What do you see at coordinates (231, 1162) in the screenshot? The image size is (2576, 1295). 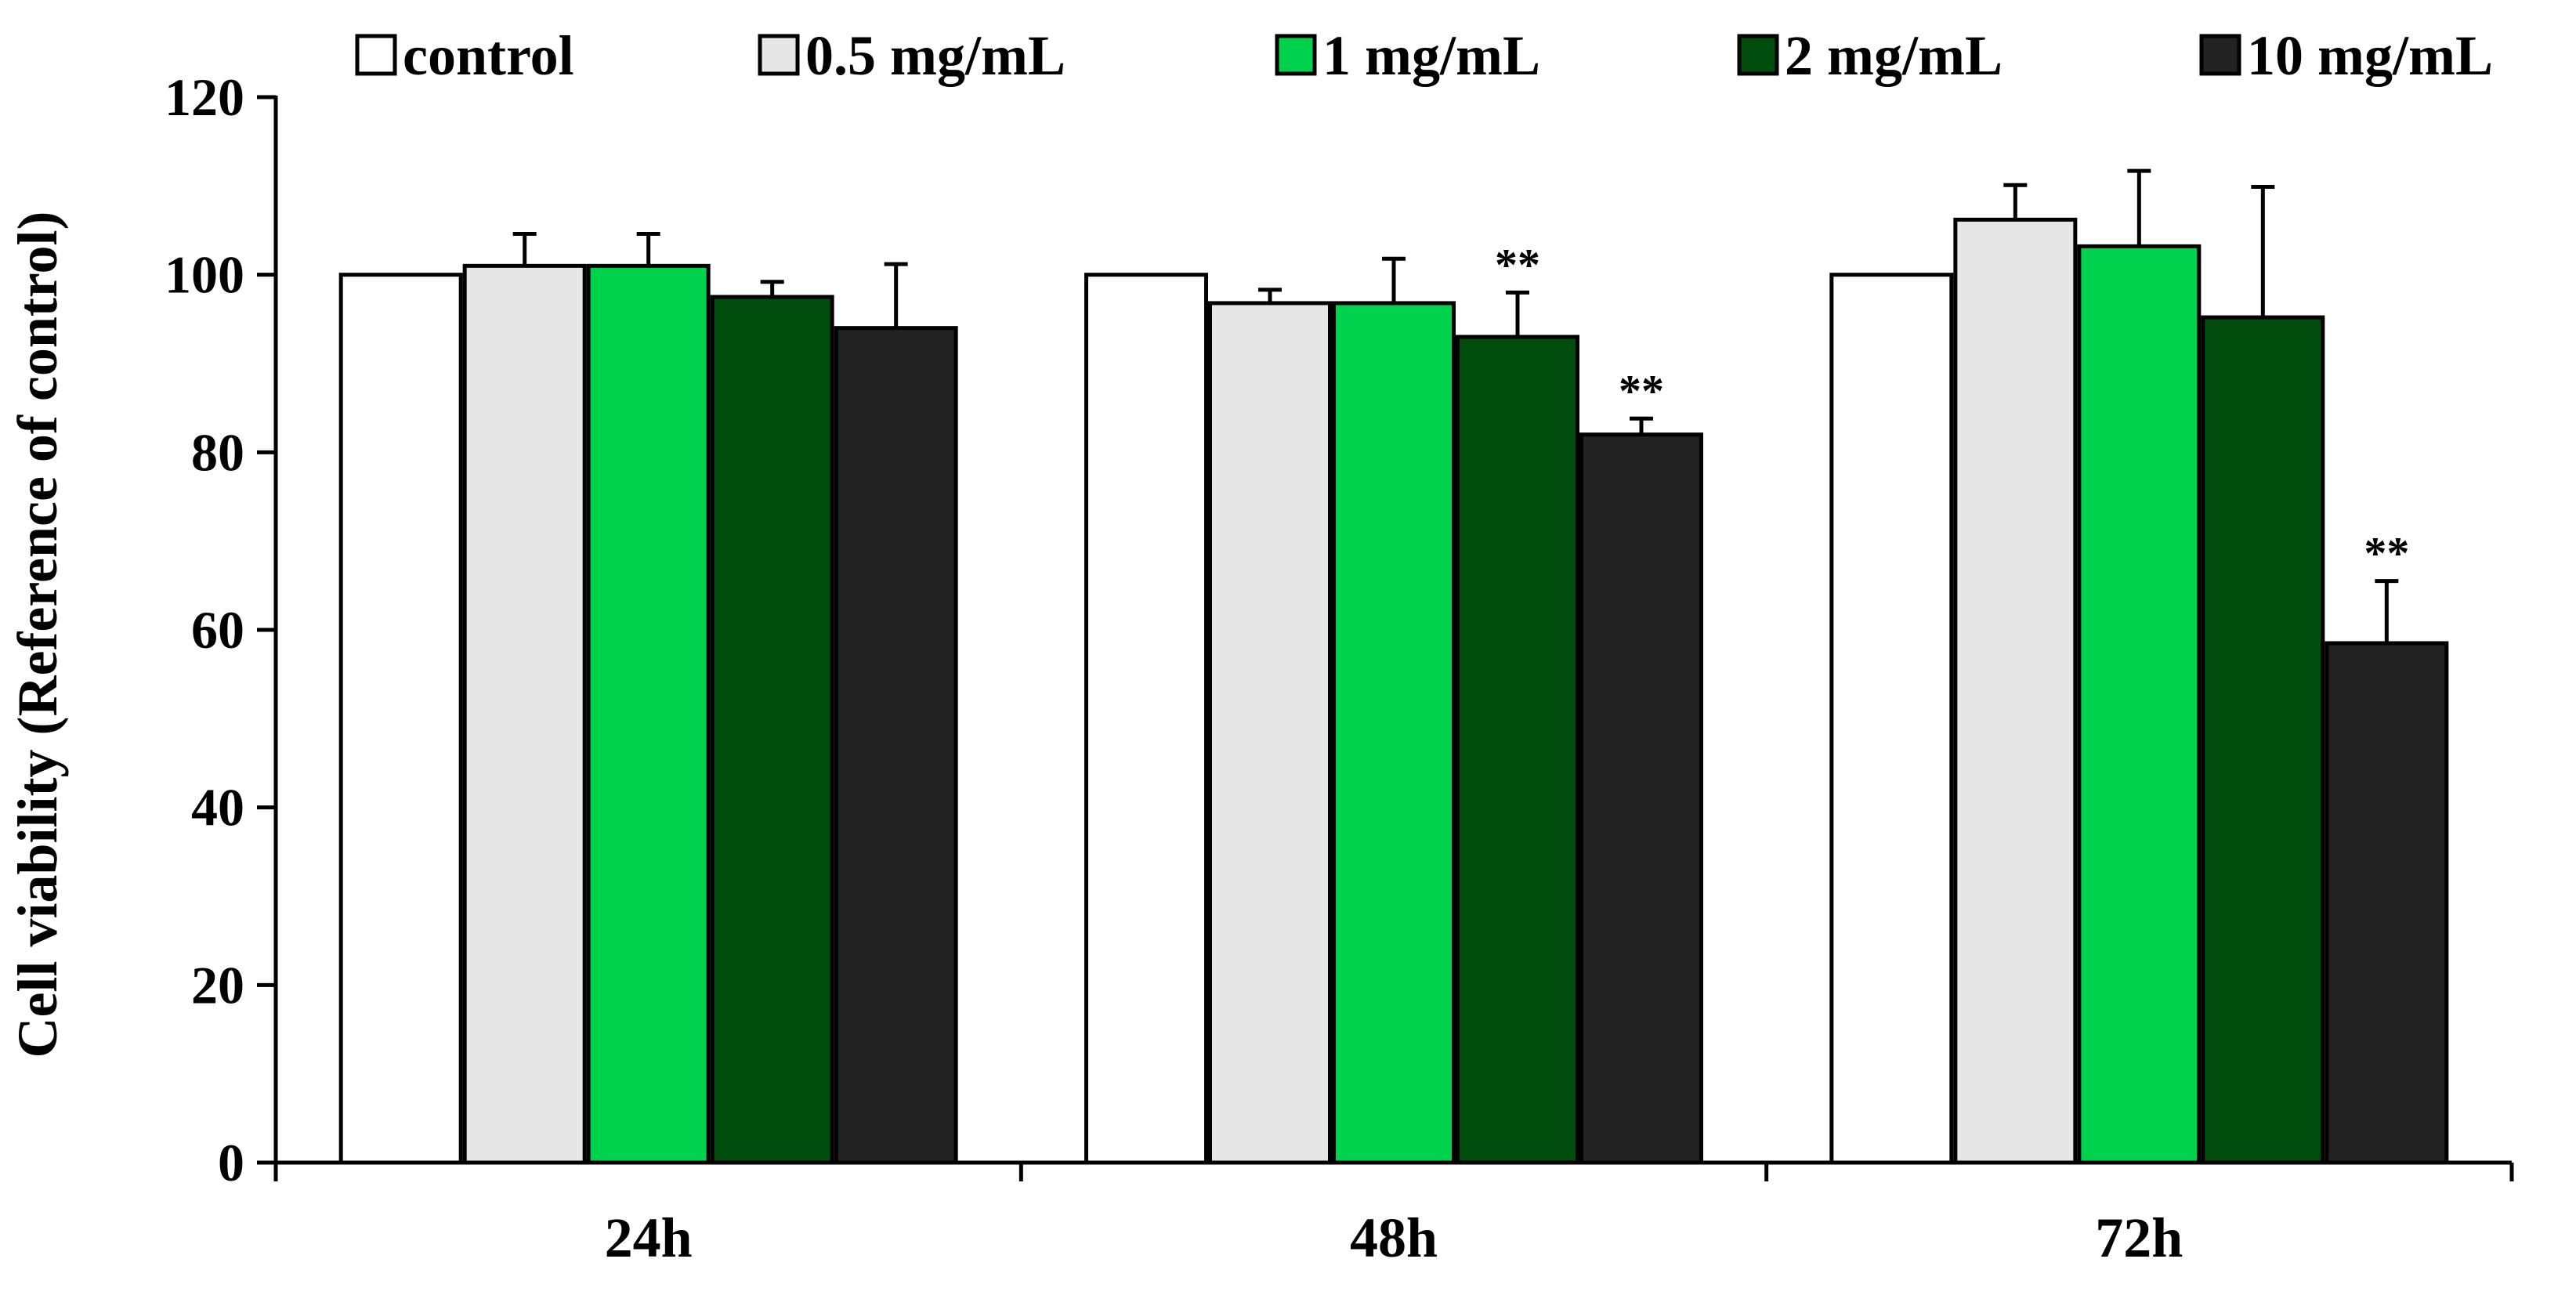 I see `y-tick-label: 0` at bounding box center [231, 1162].